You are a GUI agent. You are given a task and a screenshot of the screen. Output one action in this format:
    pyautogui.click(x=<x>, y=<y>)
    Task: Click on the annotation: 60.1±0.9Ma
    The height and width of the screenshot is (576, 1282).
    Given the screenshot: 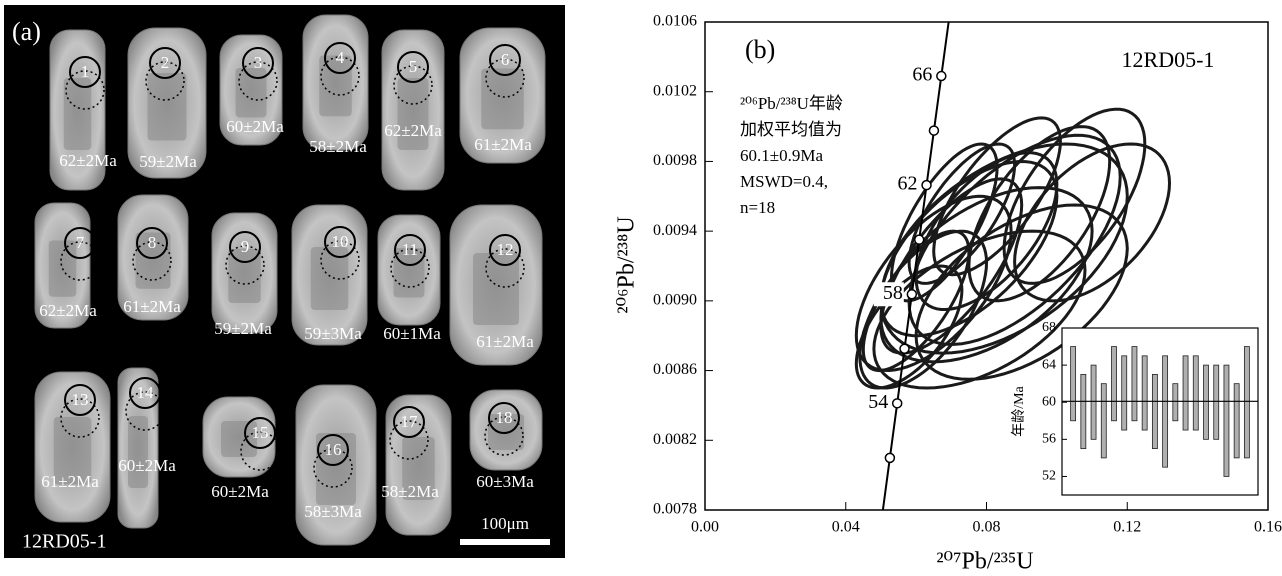 What is the action you would take?
    pyautogui.click(x=781, y=155)
    